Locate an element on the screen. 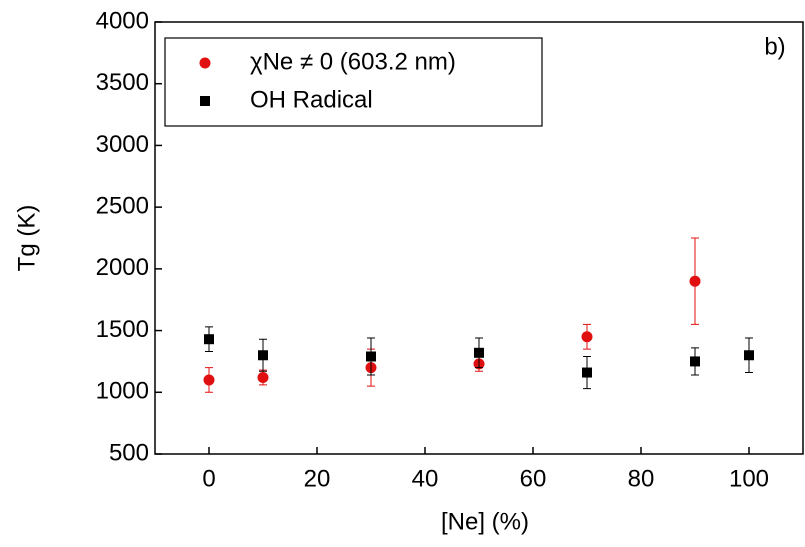  x-axis-label: [Ne] (%) is located at coordinates (485, 521).